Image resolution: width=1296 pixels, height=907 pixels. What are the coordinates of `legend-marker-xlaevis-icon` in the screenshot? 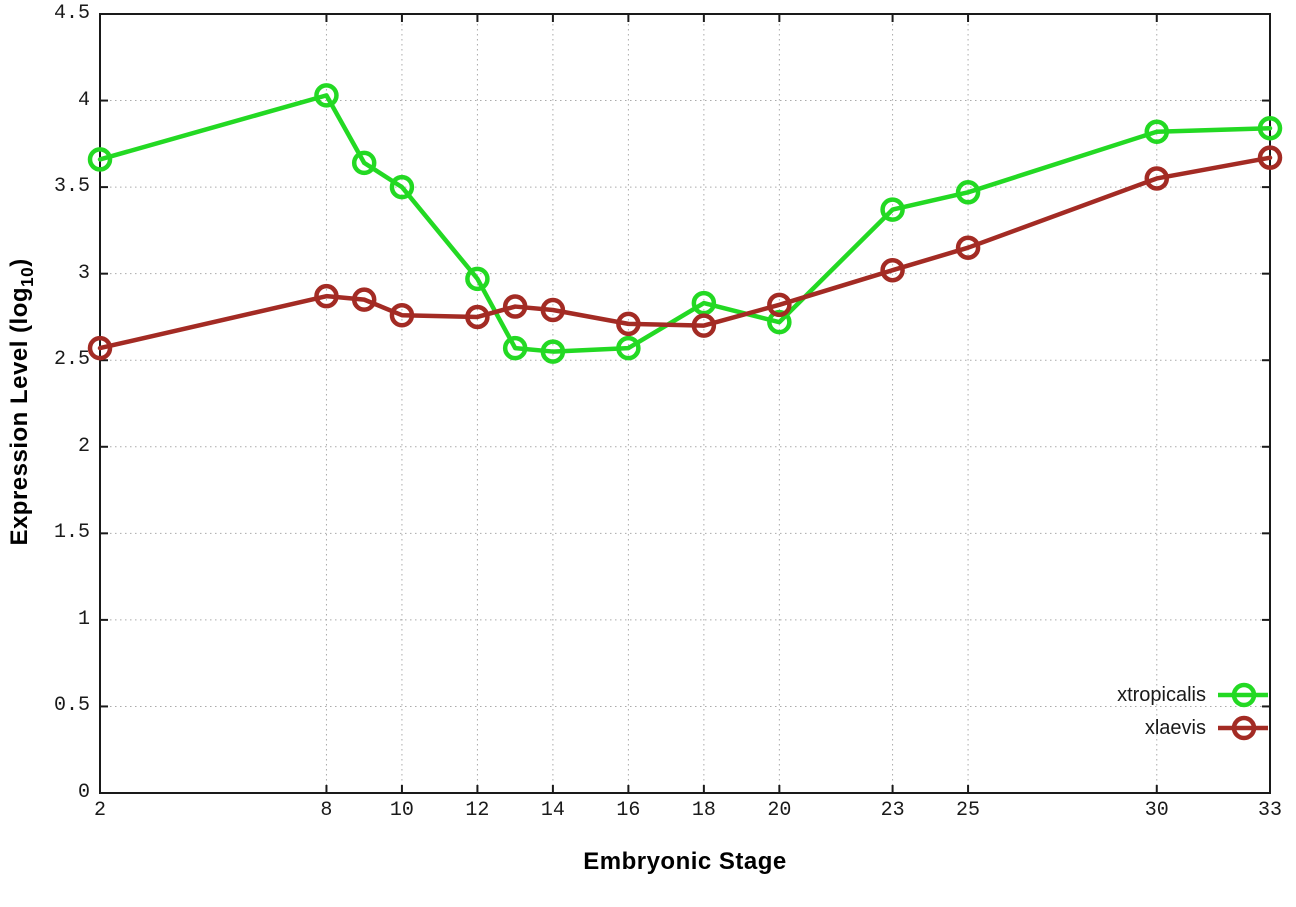 It's located at (1243, 728).